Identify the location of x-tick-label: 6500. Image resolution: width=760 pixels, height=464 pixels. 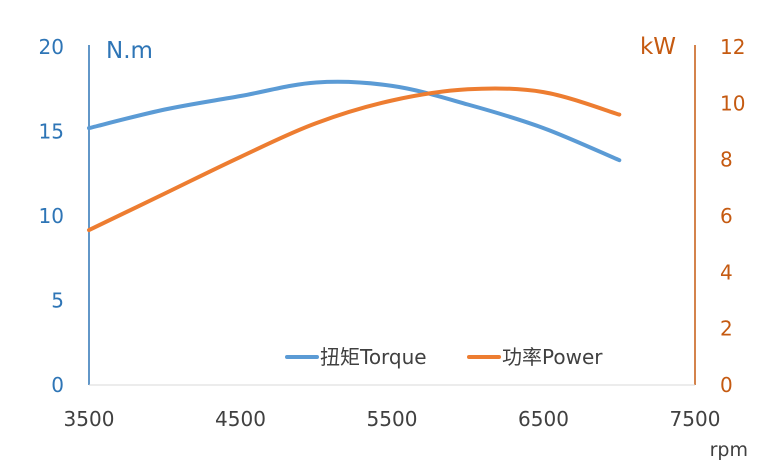
(543, 419).